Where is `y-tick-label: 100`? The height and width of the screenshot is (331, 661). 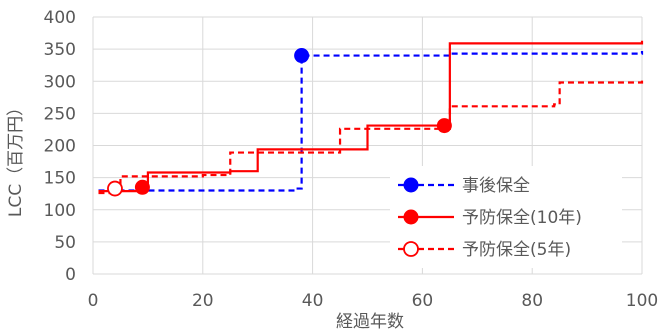 y-tick-label: 100 is located at coordinates (60, 211).